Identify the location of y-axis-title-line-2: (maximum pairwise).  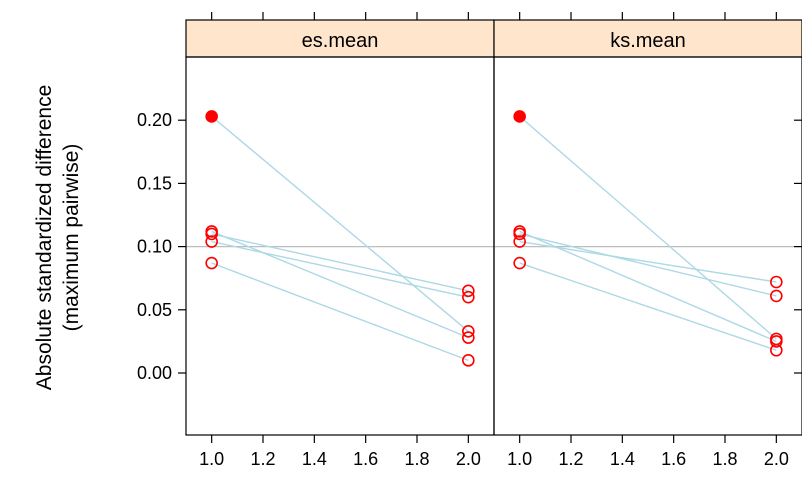
(71, 238).